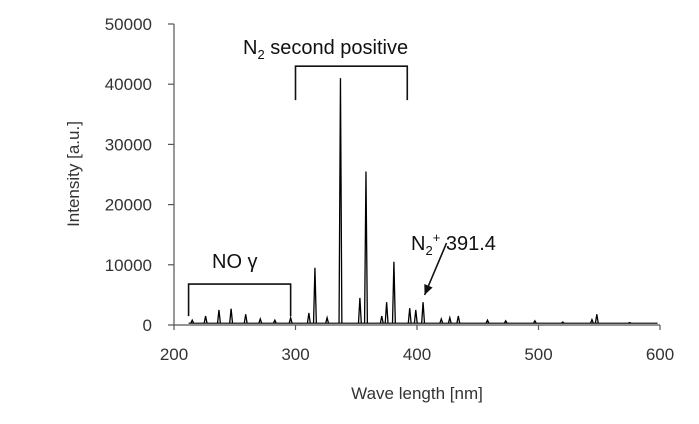  I want to click on arrowhead-n2-ion, so click(428, 289).